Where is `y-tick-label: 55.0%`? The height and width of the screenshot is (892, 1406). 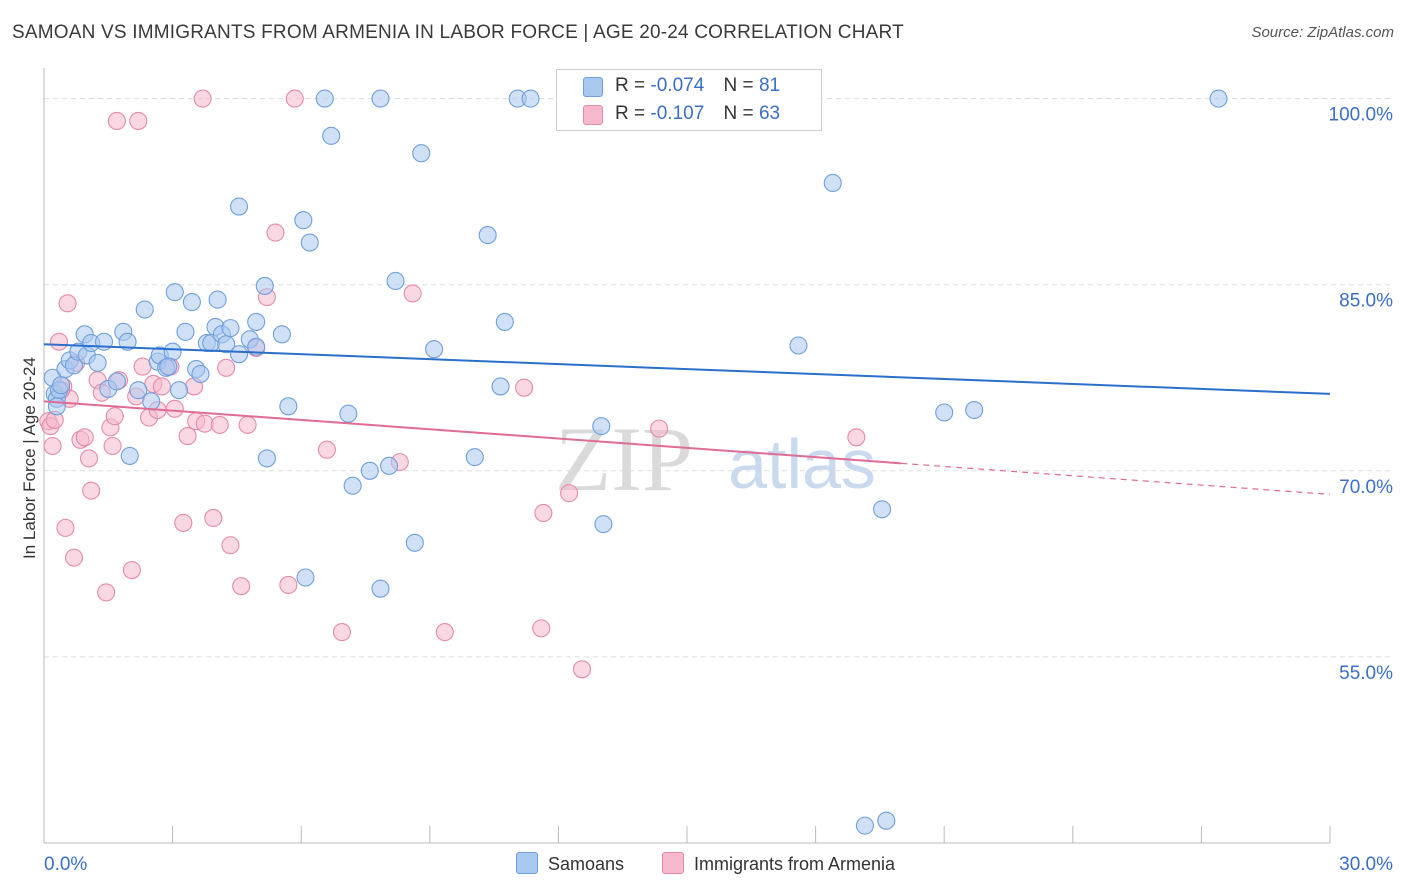
y-tick-label: 55.0% is located at coordinates (1366, 673).